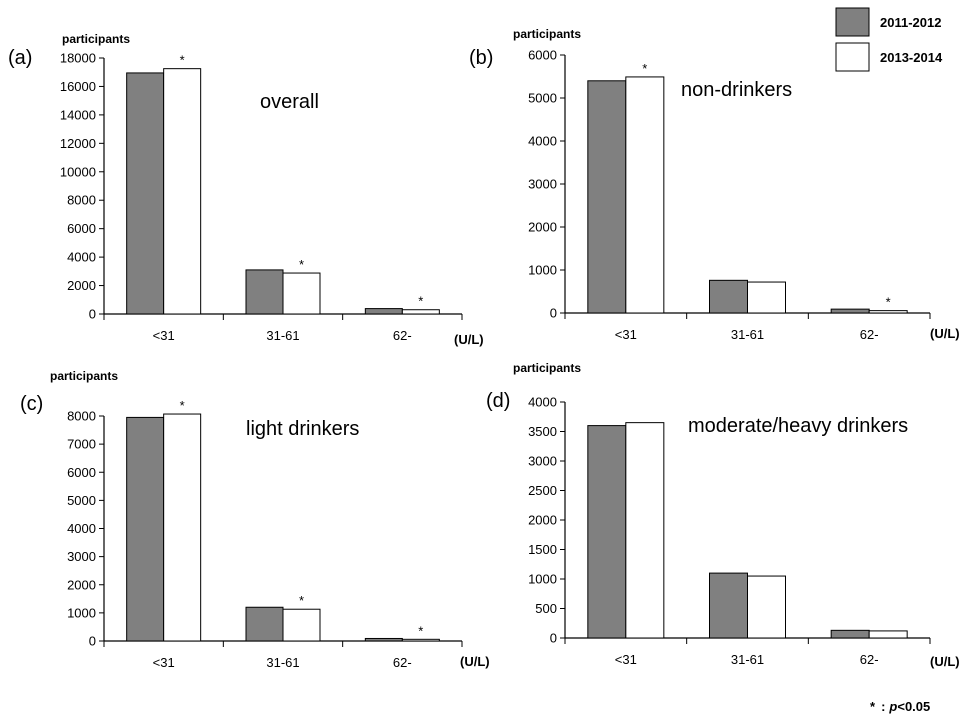 This screenshot has height=717, width=965. Describe the element at coordinates (78, 114) in the screenshot. I see `y-tick-label: 14000` at that location.